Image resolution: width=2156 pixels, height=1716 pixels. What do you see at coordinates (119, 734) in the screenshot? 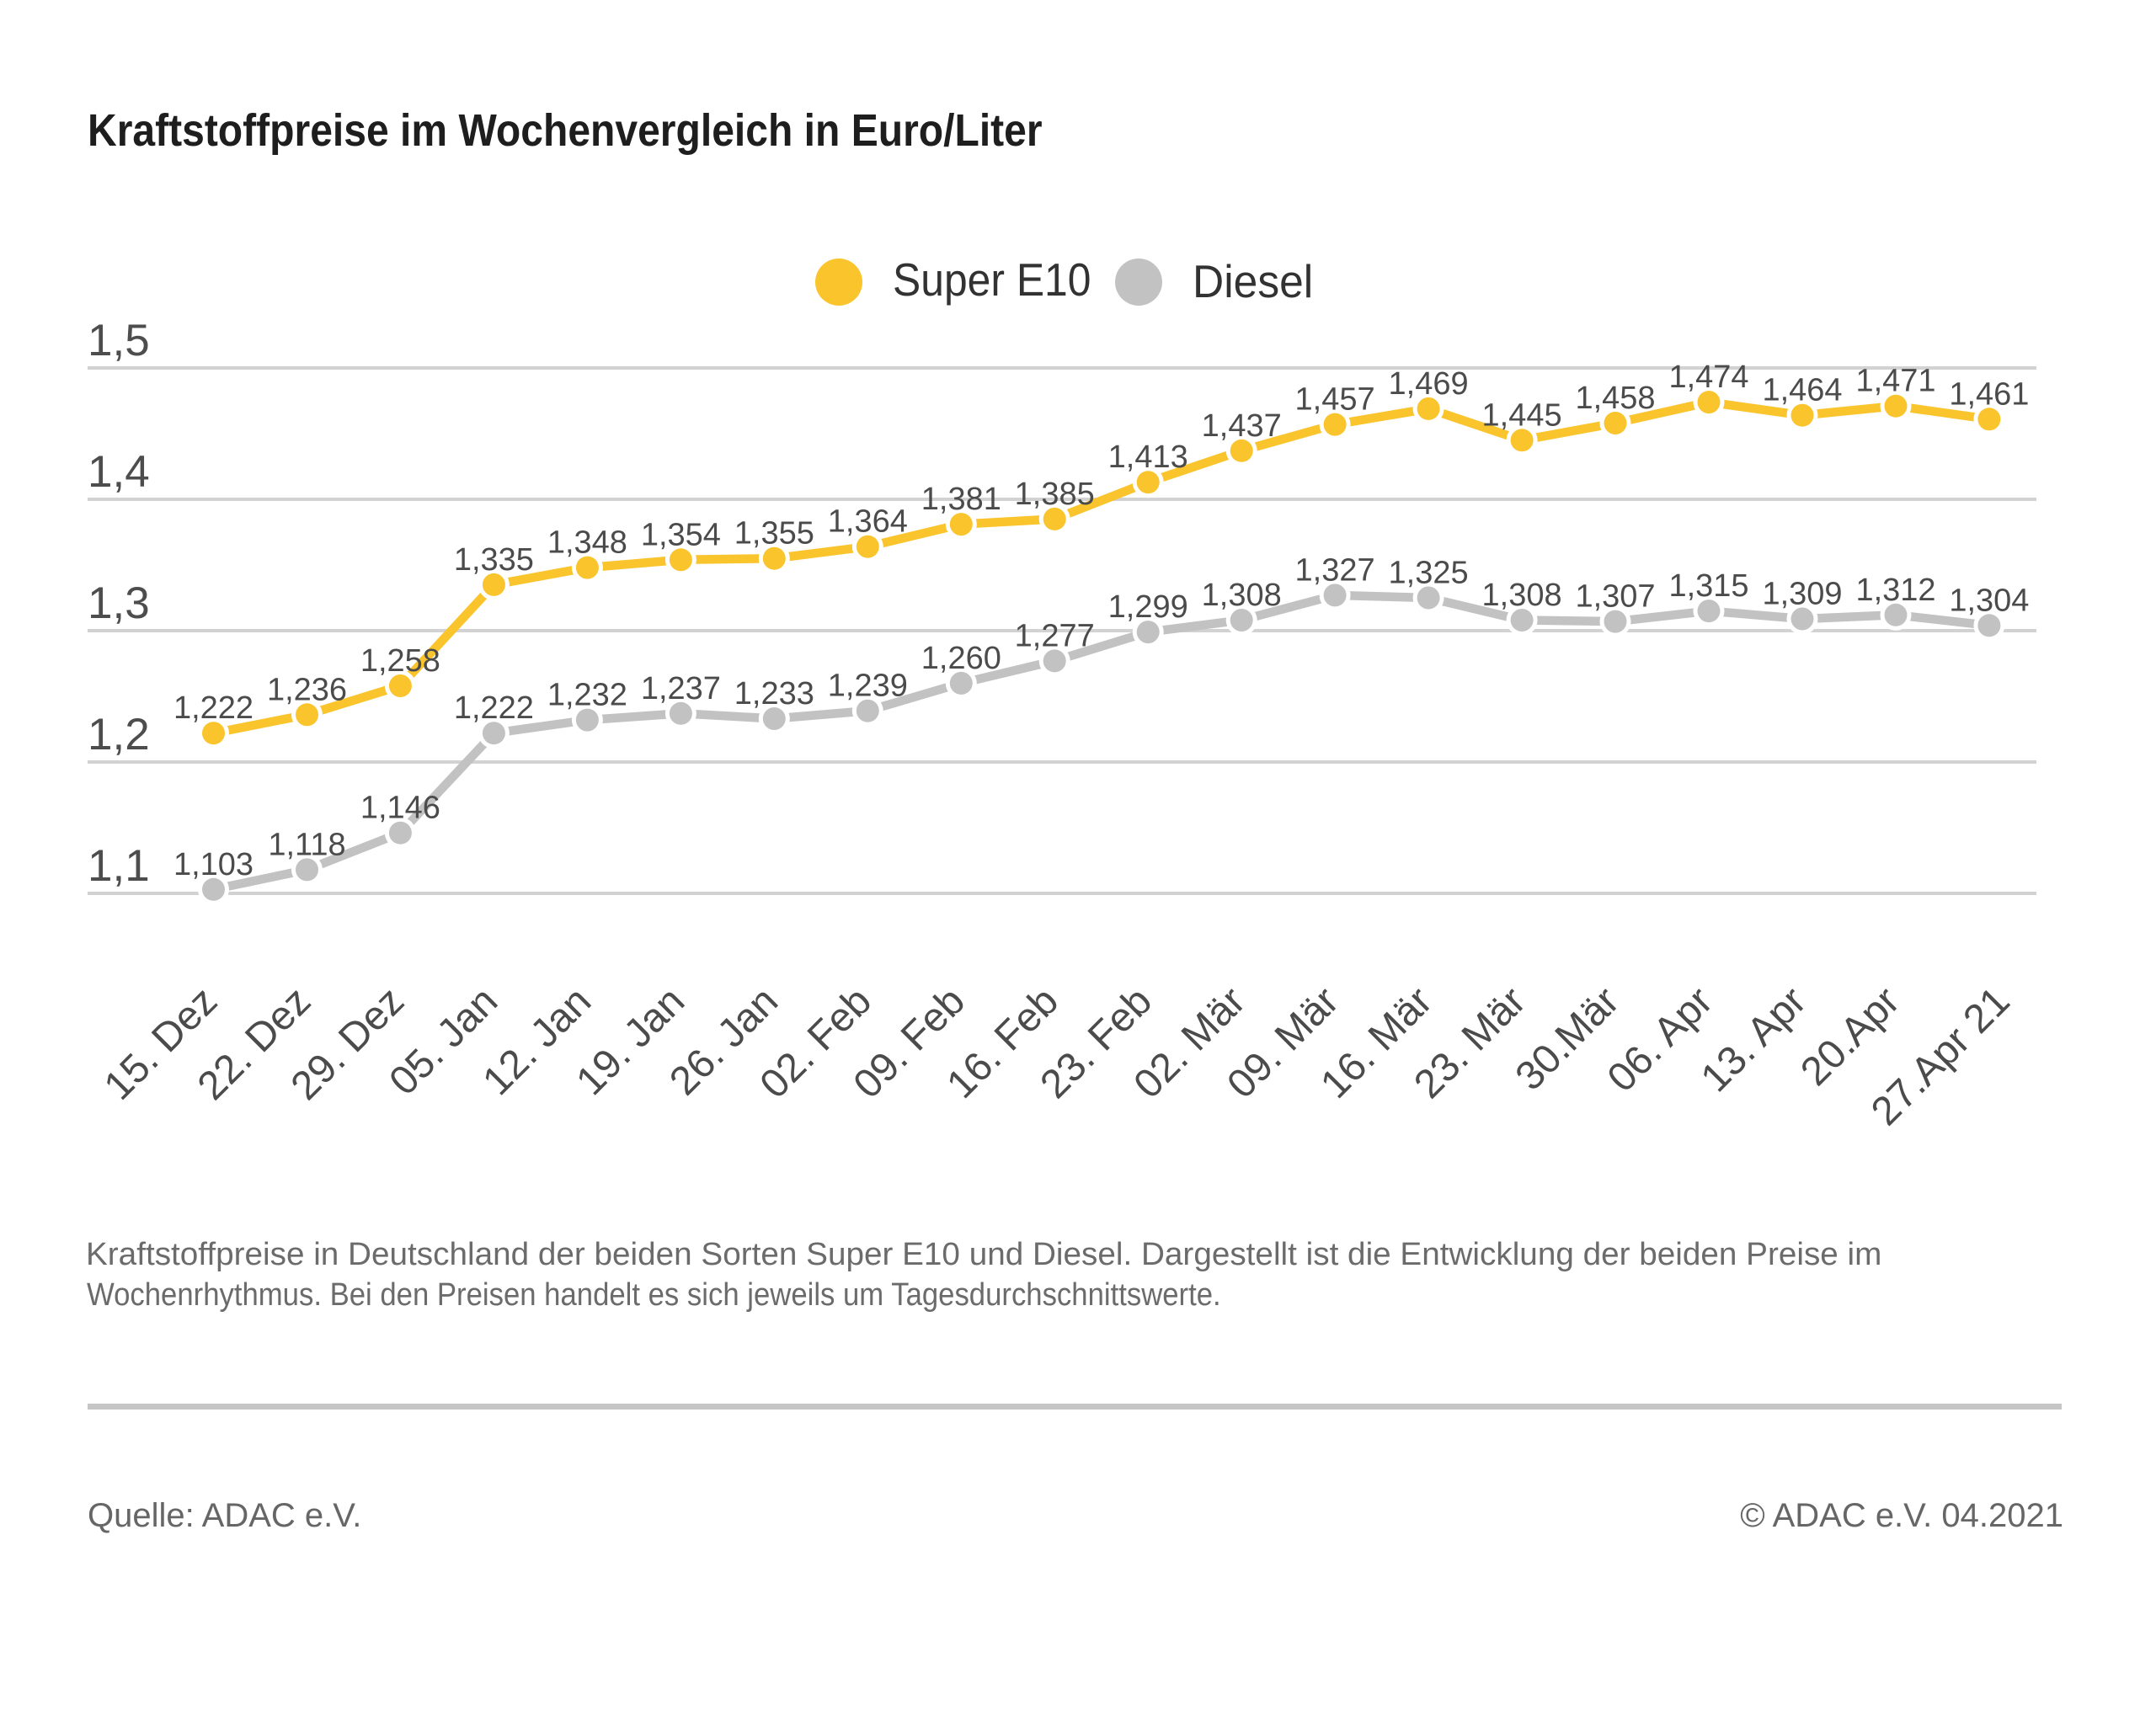
I see `svg-text: 1,2` at bounding box center [119, 734].